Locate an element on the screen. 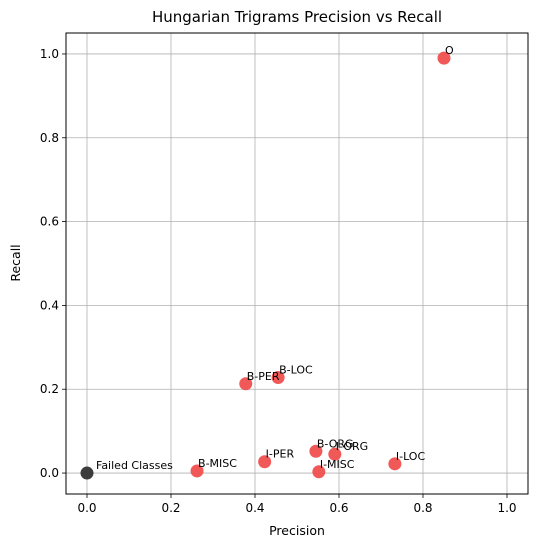 The image size is (536, 547). y-tick-label: 1.0 is located at coordinates (49, 54).